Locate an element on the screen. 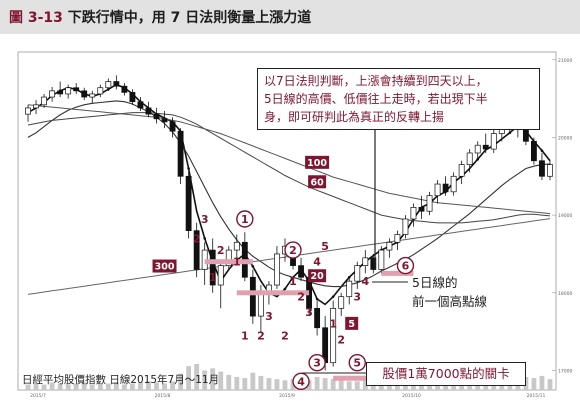 This screenshot has height=409, width=580. figure-title: 圖 3-13 下跌行情中，用 7 日法則衡量上漲力道 is located at coordinates (160, 17).